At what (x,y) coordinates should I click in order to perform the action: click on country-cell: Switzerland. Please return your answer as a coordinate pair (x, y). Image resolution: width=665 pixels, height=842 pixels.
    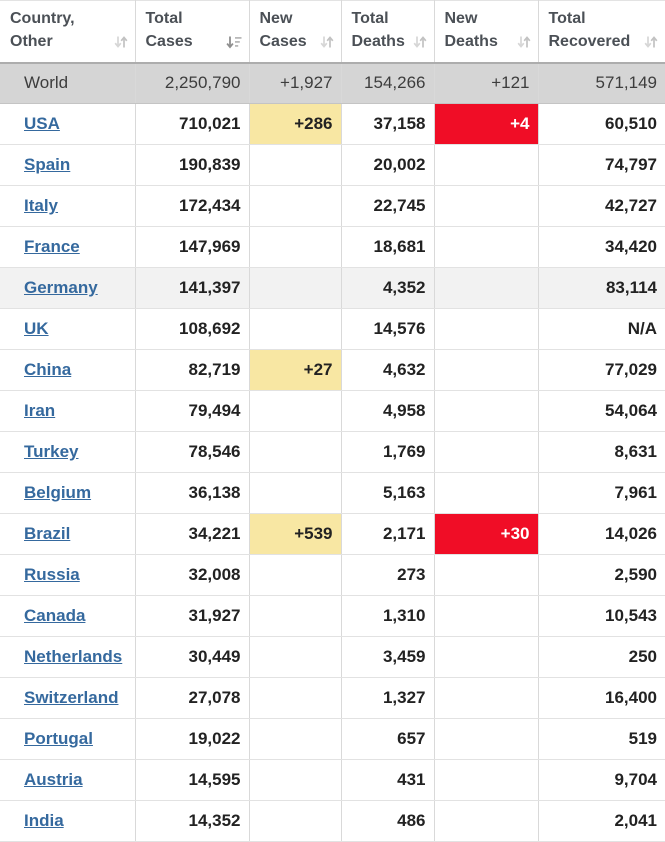
    Looking at the image, I should click on (68, 698).